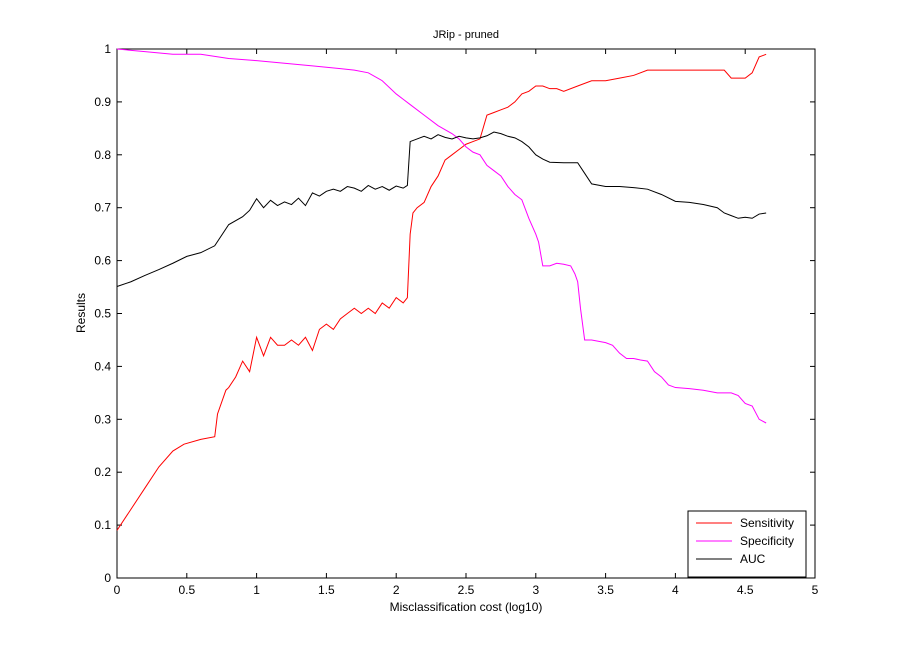  What do you see at coordinates (186, 590) in the screenshot?
I see `x-tick-label: 0.5` at bounding box center [186, 590].